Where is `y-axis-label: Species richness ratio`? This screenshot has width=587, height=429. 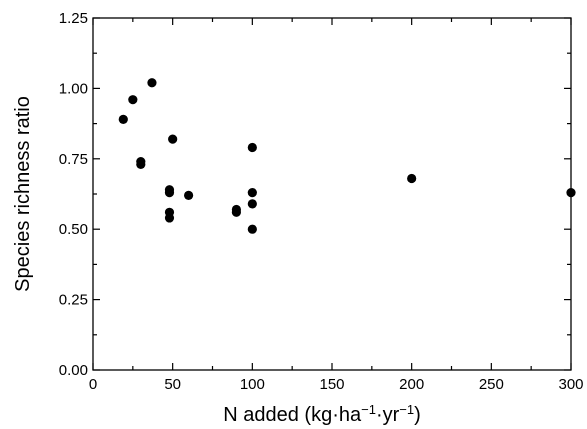 y-axis-label: Species richness ratio is located at coordinates (23, 194).